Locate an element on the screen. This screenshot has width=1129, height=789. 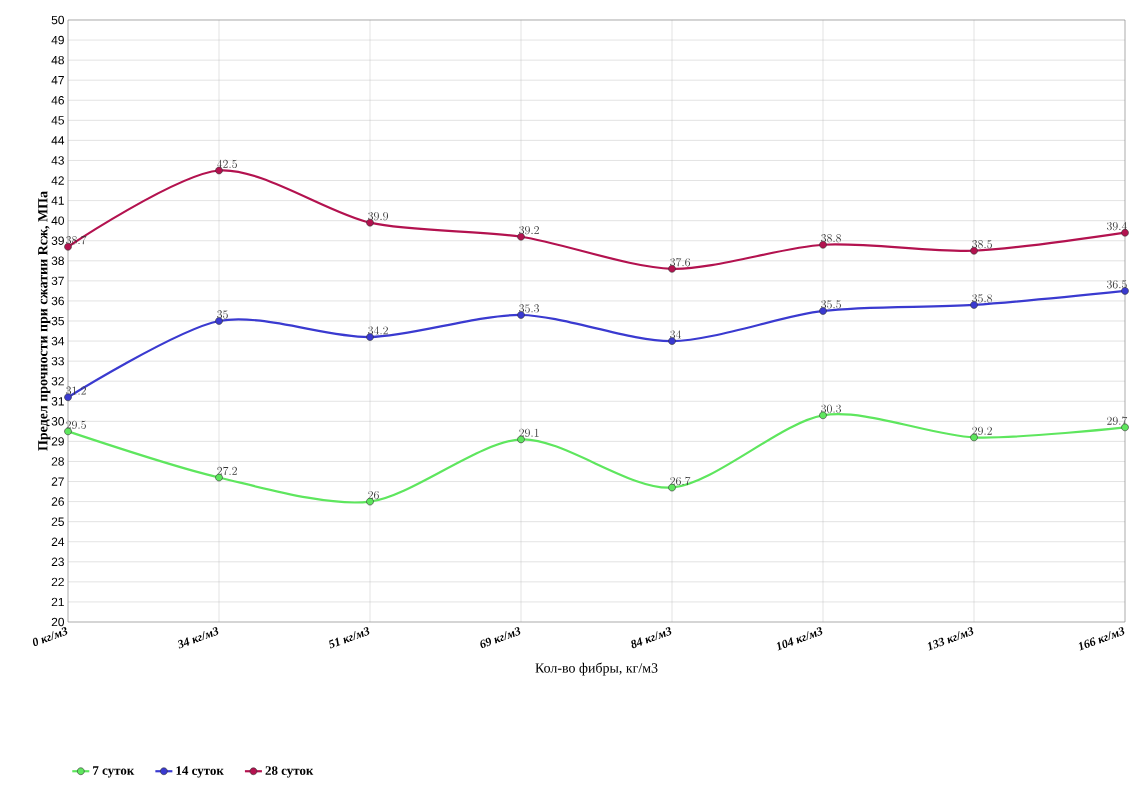
data-label: 38.8 is located at coordinates (831, 238).